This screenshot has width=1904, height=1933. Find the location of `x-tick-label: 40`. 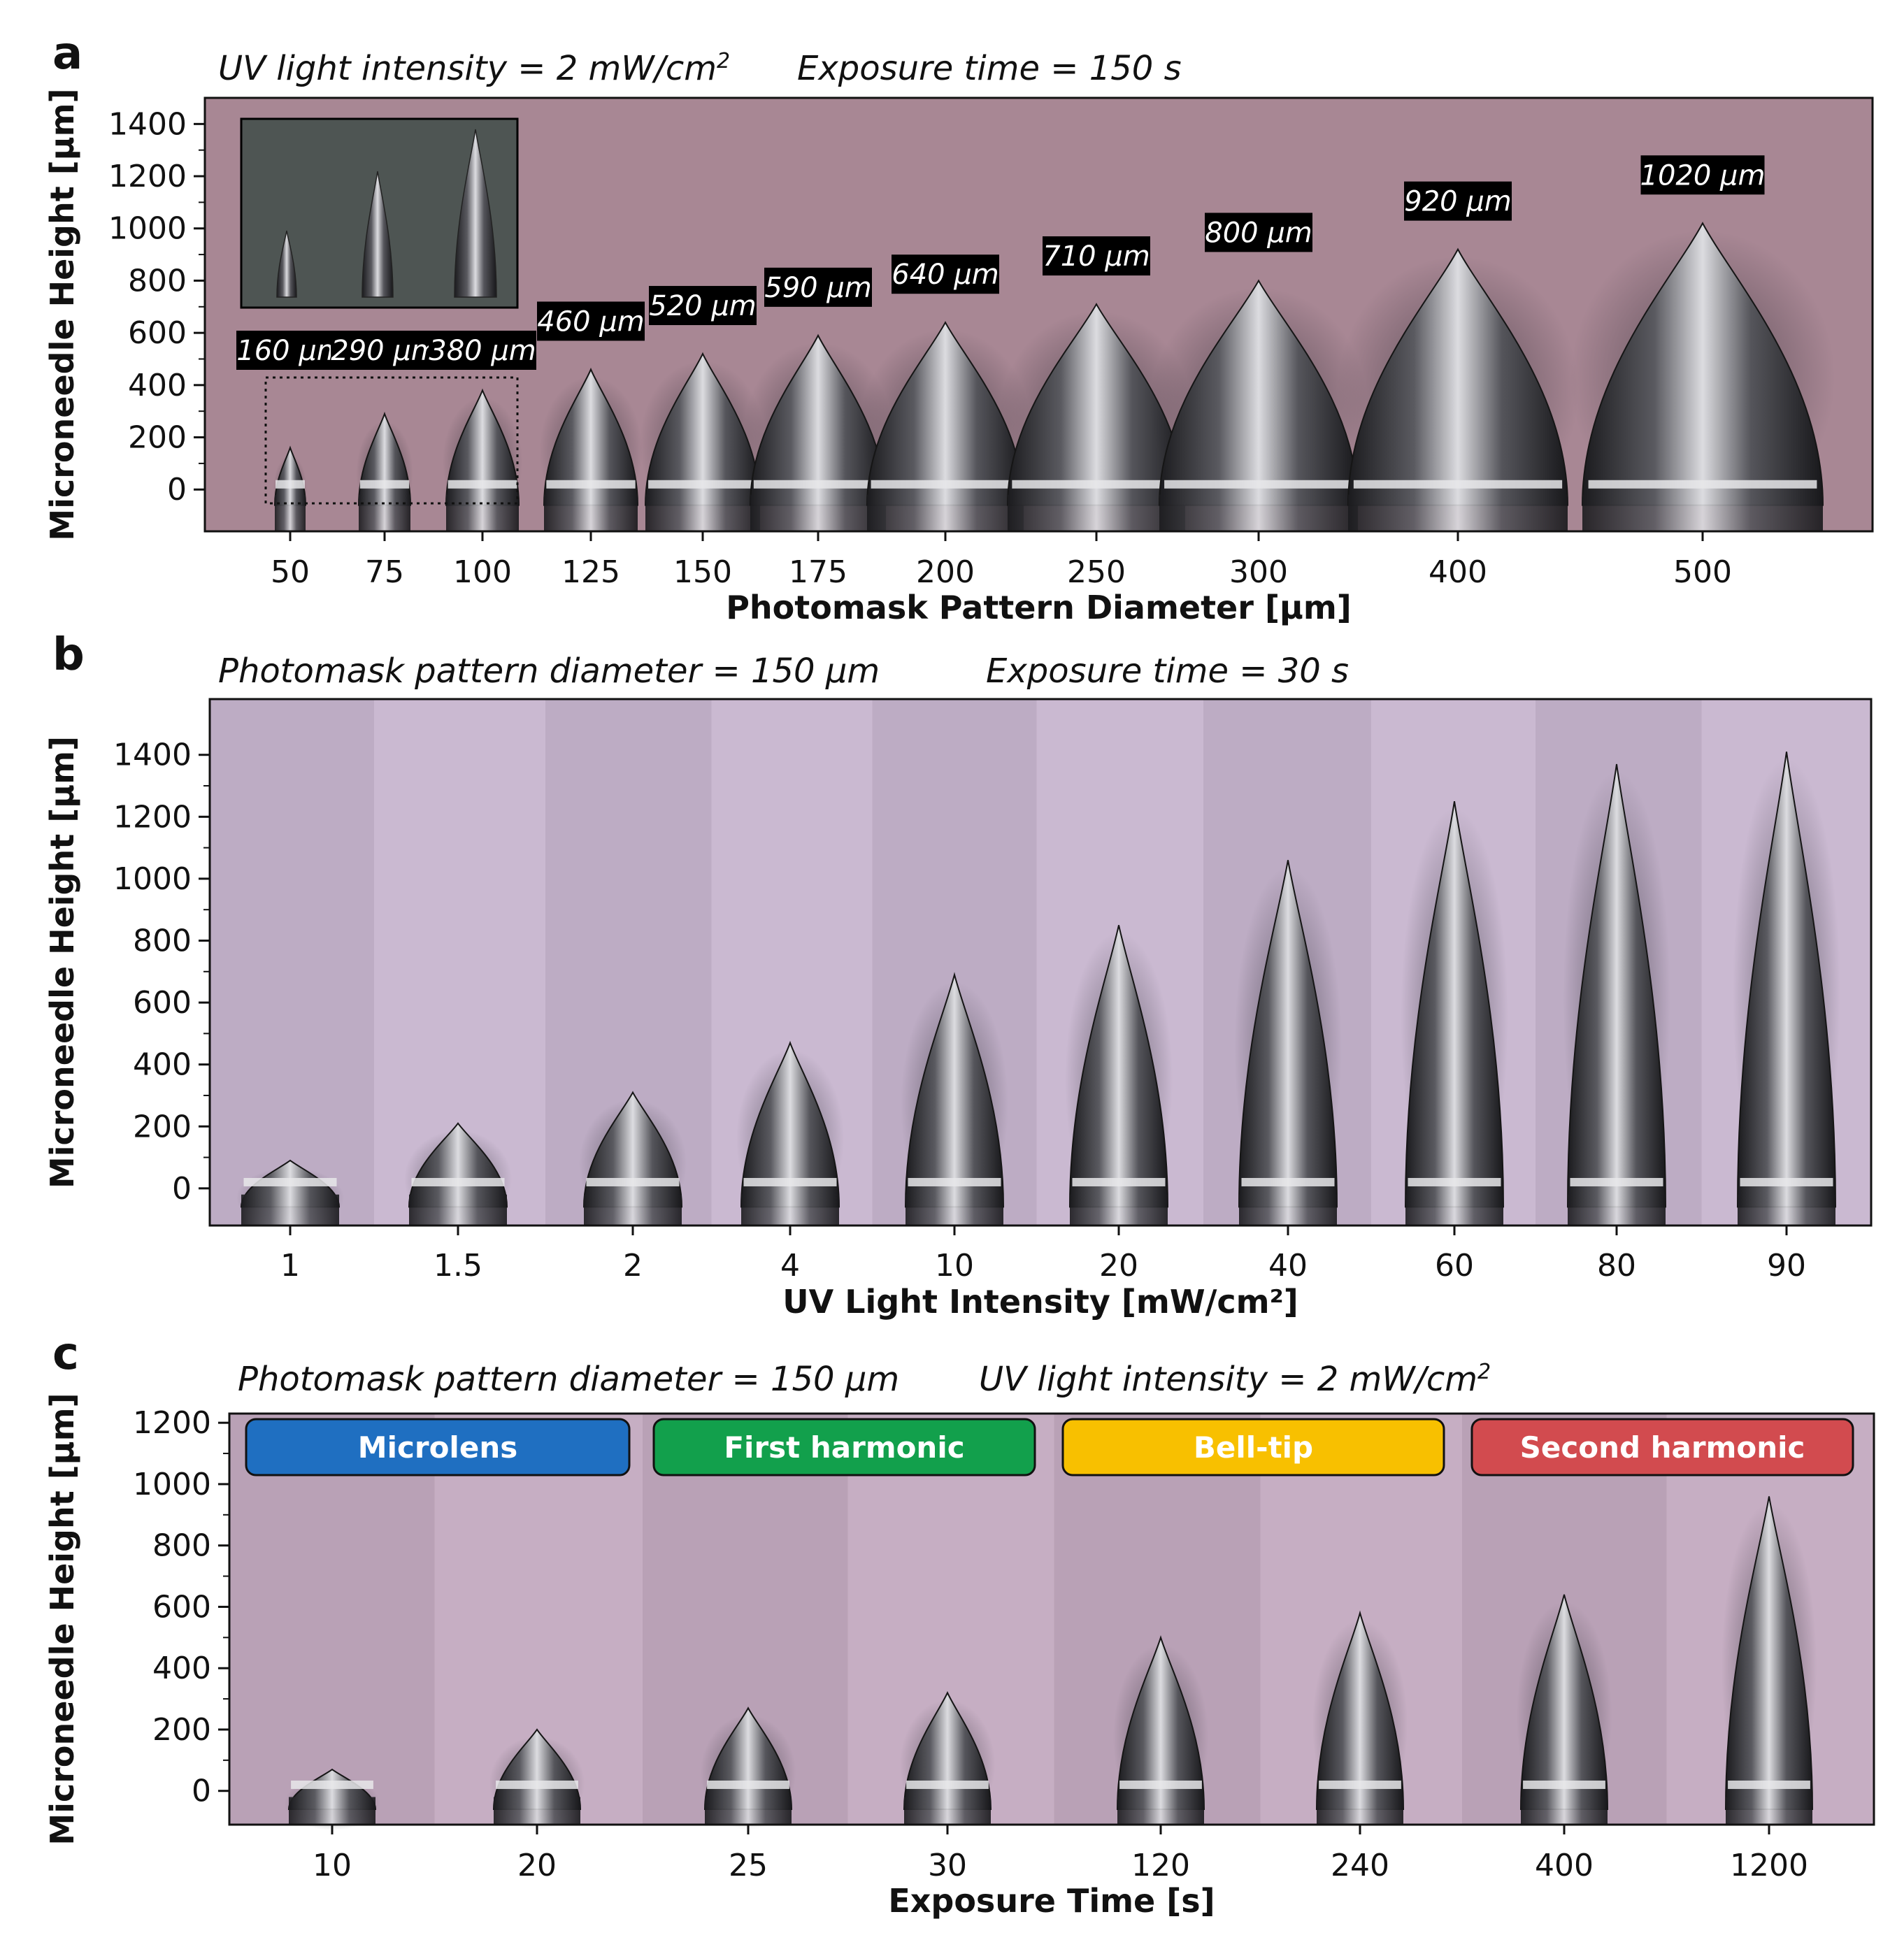

x-tick-label: 40 is located at coordinates (1288, 1266).